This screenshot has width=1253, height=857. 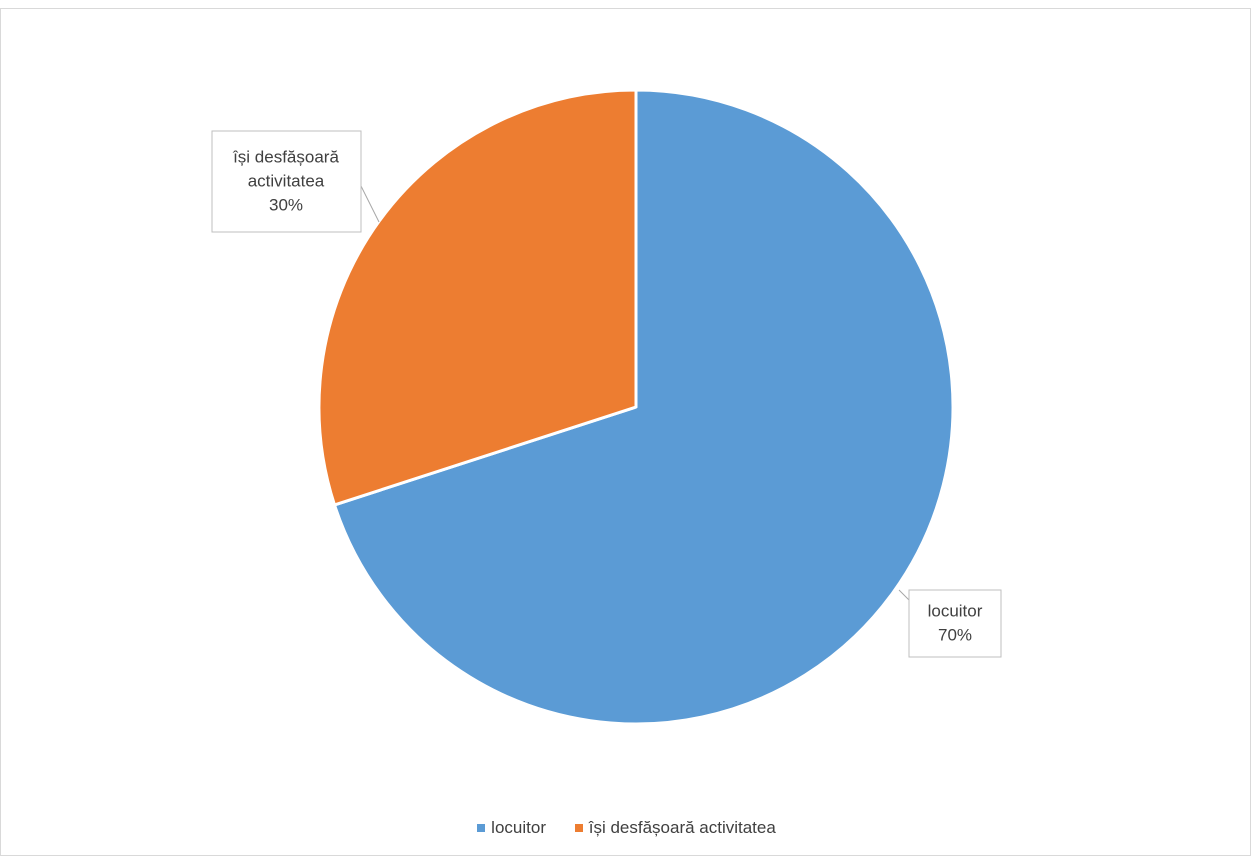 What do you see at coordinates (518, 827) in the screenshot?
I see `legend-label: locuitor` at bounding box center [518, 827].